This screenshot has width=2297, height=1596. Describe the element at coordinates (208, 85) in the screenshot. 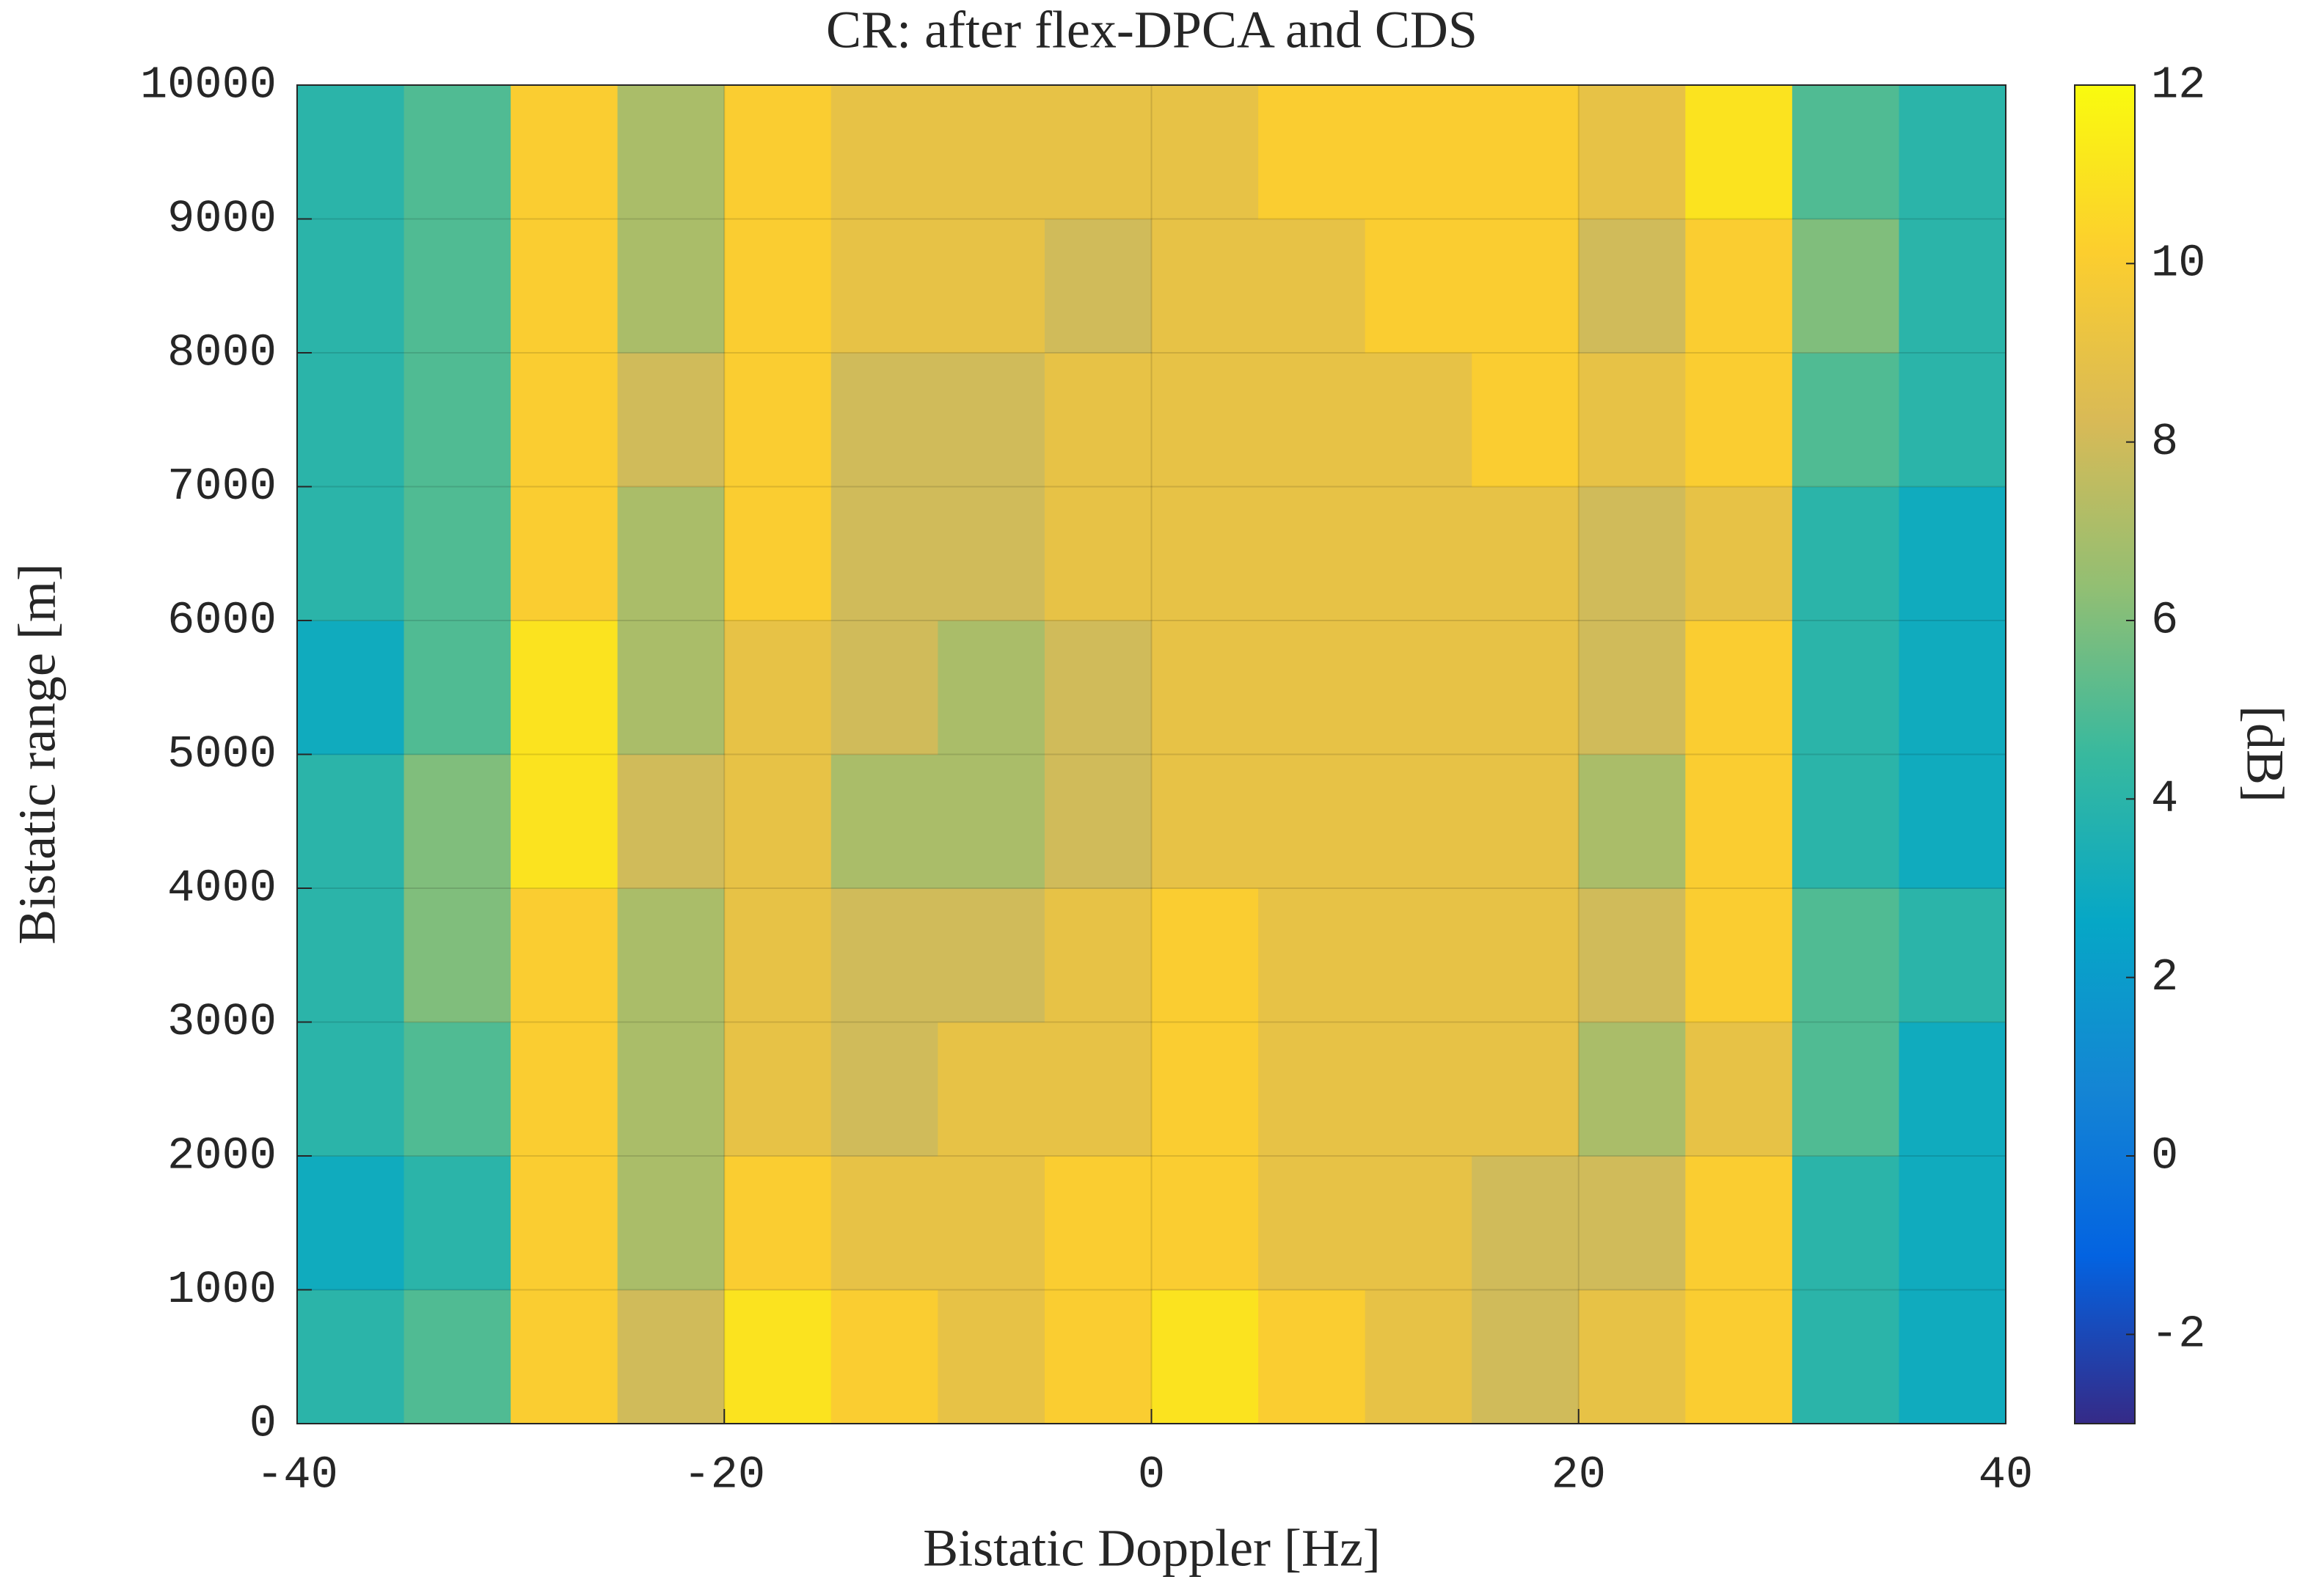

I see `y-tick-label: 10000` at that location.